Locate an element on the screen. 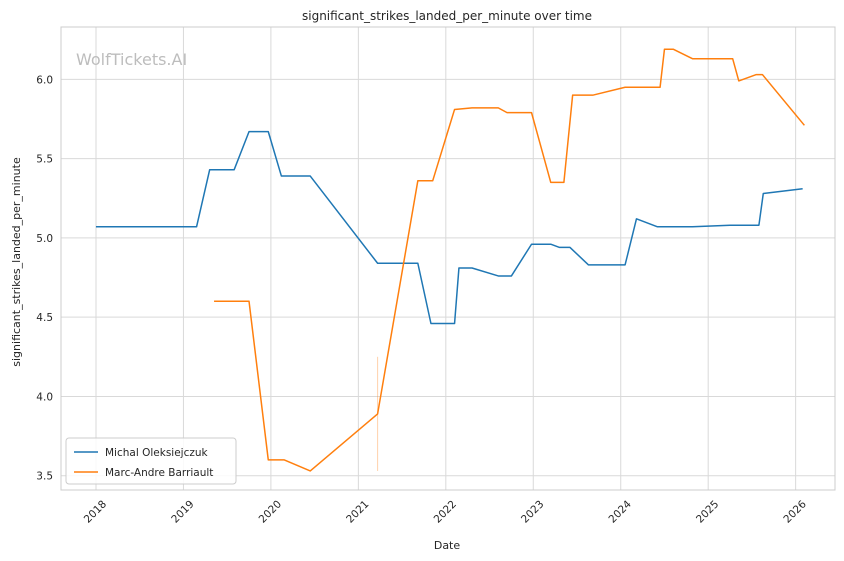 This screenshot has width=844, height=561. y-tick-label: 6.0 is located at coordinates (44, 80).